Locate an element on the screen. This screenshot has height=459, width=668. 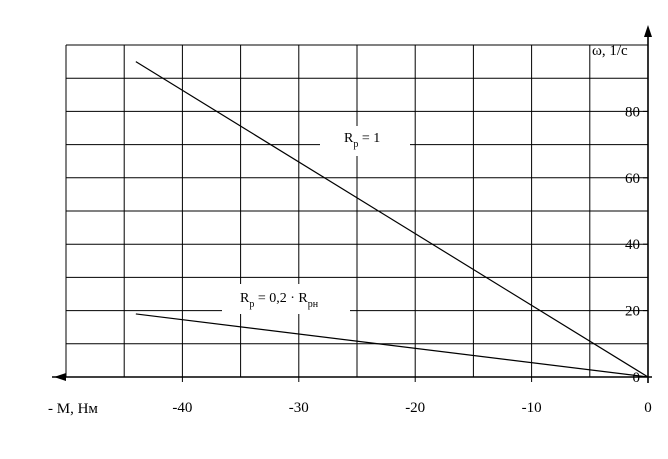
x-tick-label: -40 is located at coordinates (182, 408).